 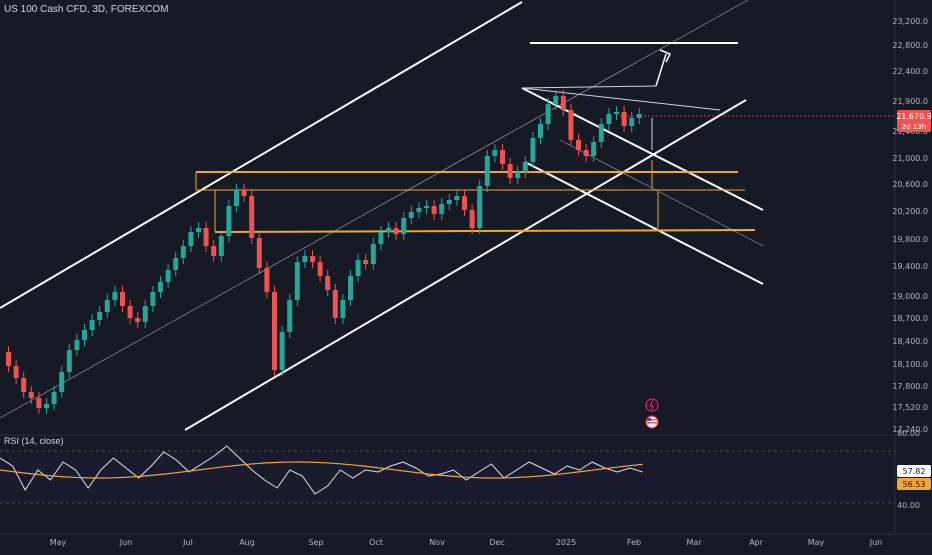 I want to click on price-axis-label: 20,200.0, so click(x=910, y=211).